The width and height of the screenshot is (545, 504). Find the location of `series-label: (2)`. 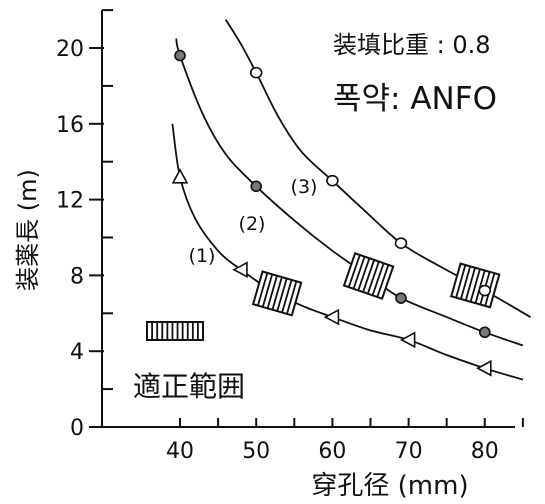

series-label: (2) is located at coordinates (252, 224).